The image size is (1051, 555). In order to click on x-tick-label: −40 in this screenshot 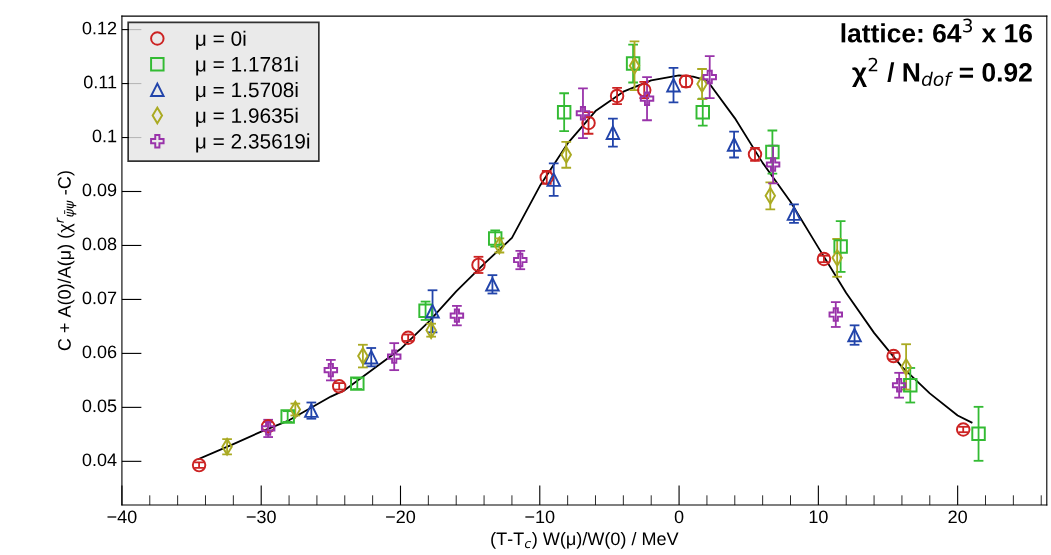, I will do `click(122, 517)`.